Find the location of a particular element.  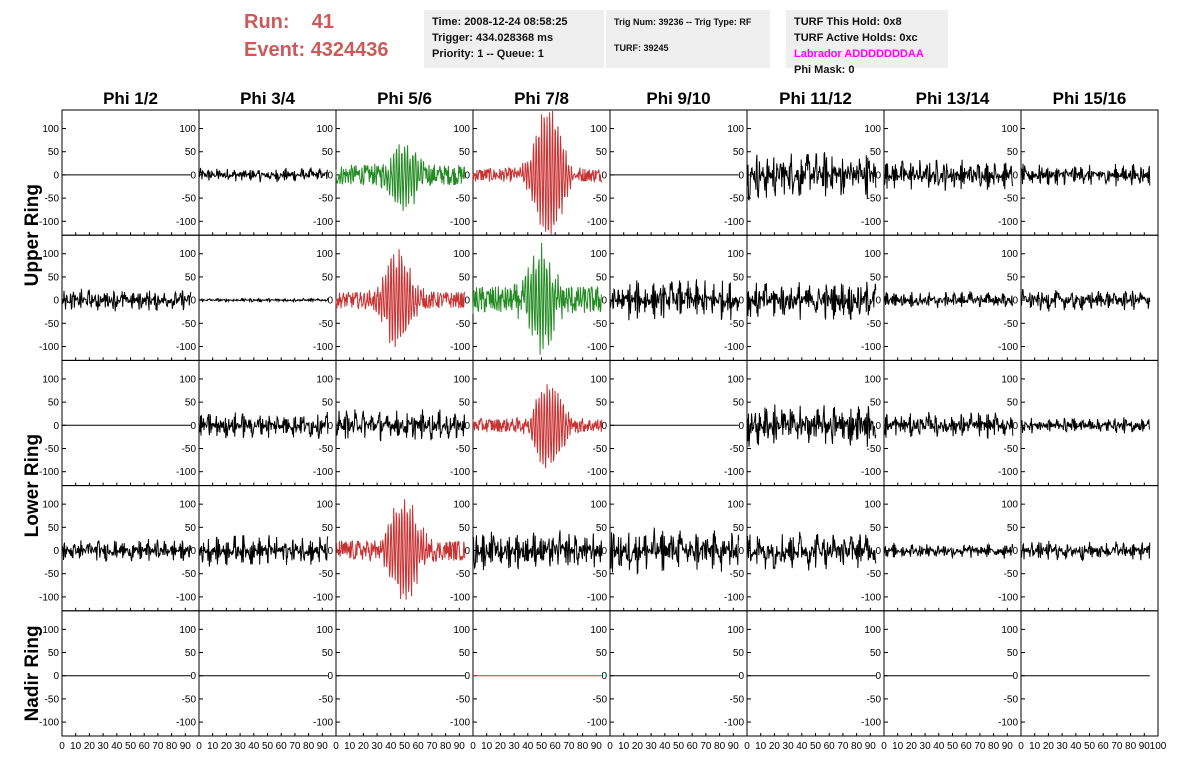

turf-active-text: TURF Active Holds: 0xc is located at coordinates (856, 38).